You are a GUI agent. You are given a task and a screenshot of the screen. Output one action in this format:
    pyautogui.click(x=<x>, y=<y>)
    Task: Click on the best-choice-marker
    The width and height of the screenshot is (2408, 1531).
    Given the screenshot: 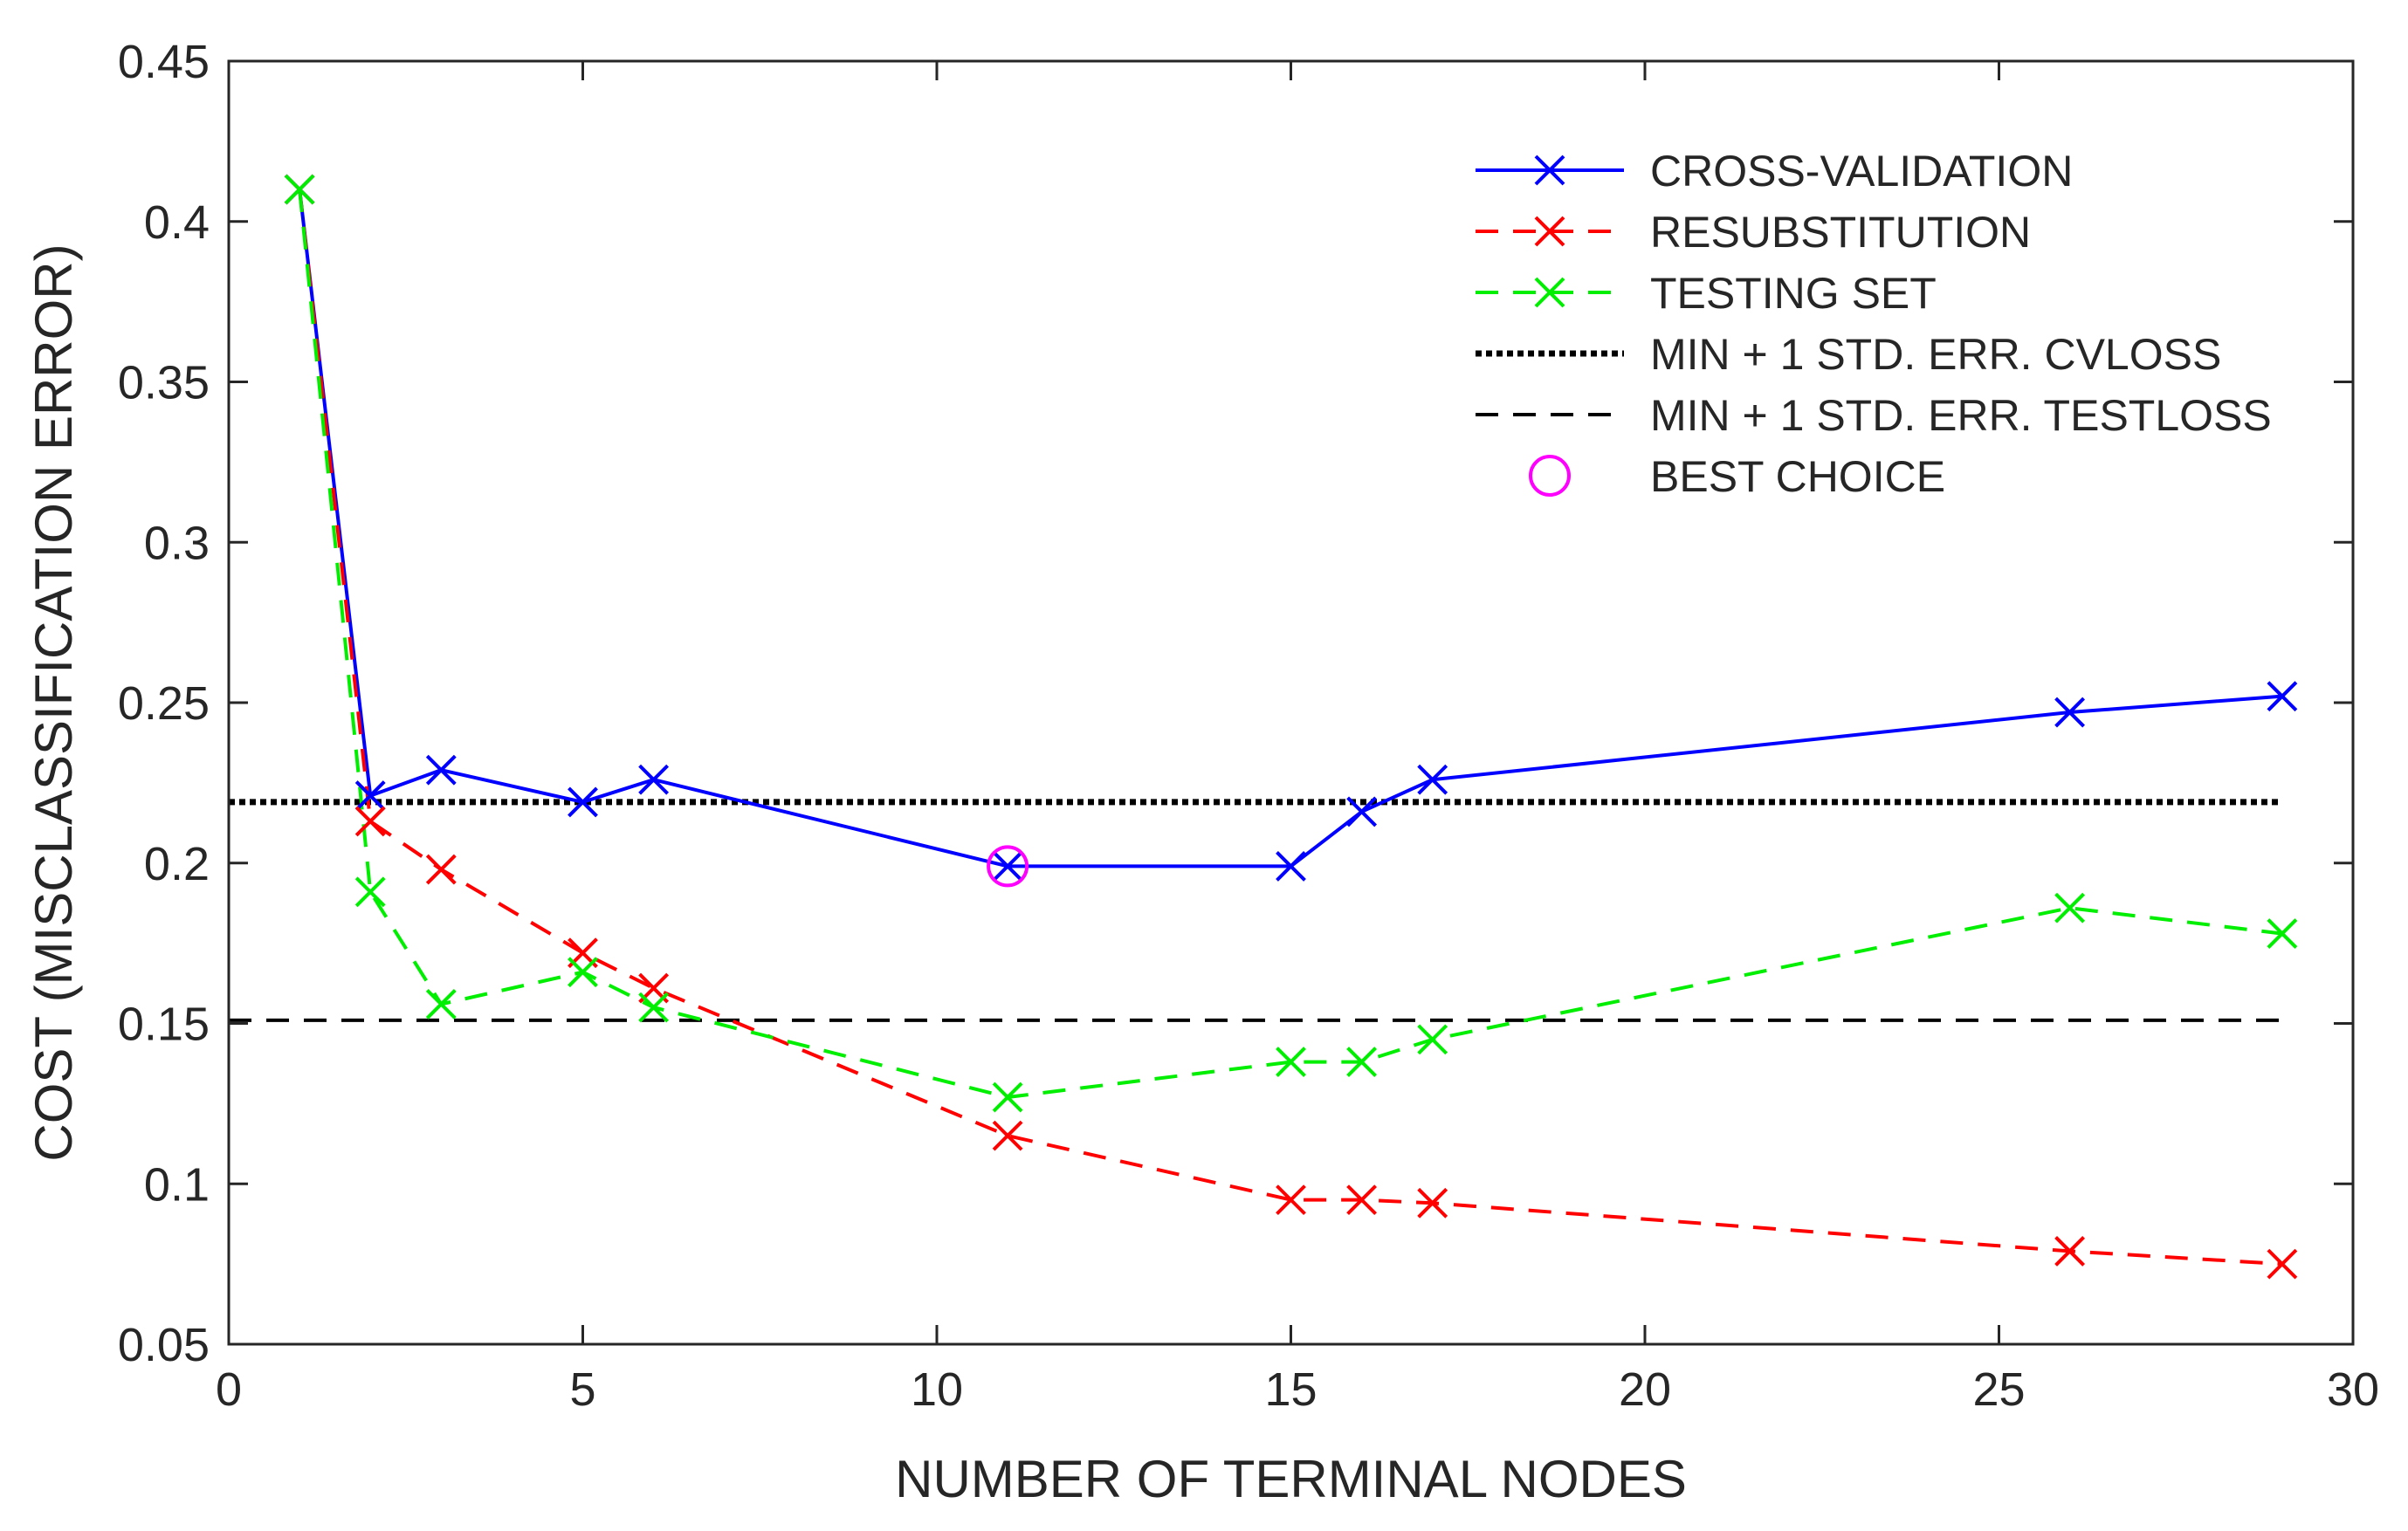 What is the action you would take?
    pyautogui.click(x=1008, y=866)
    